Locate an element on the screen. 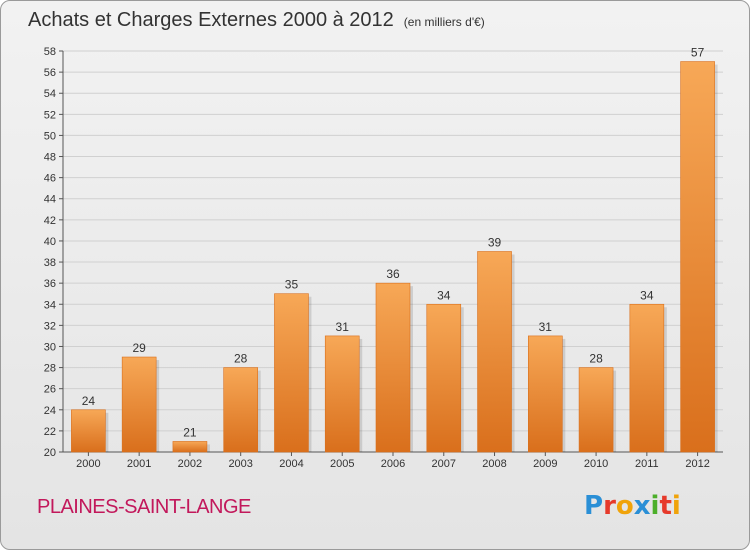 The height and width of the screenshot is (550, 750). proxiti-logo: Proxiti is located at coordinates (632, 506).